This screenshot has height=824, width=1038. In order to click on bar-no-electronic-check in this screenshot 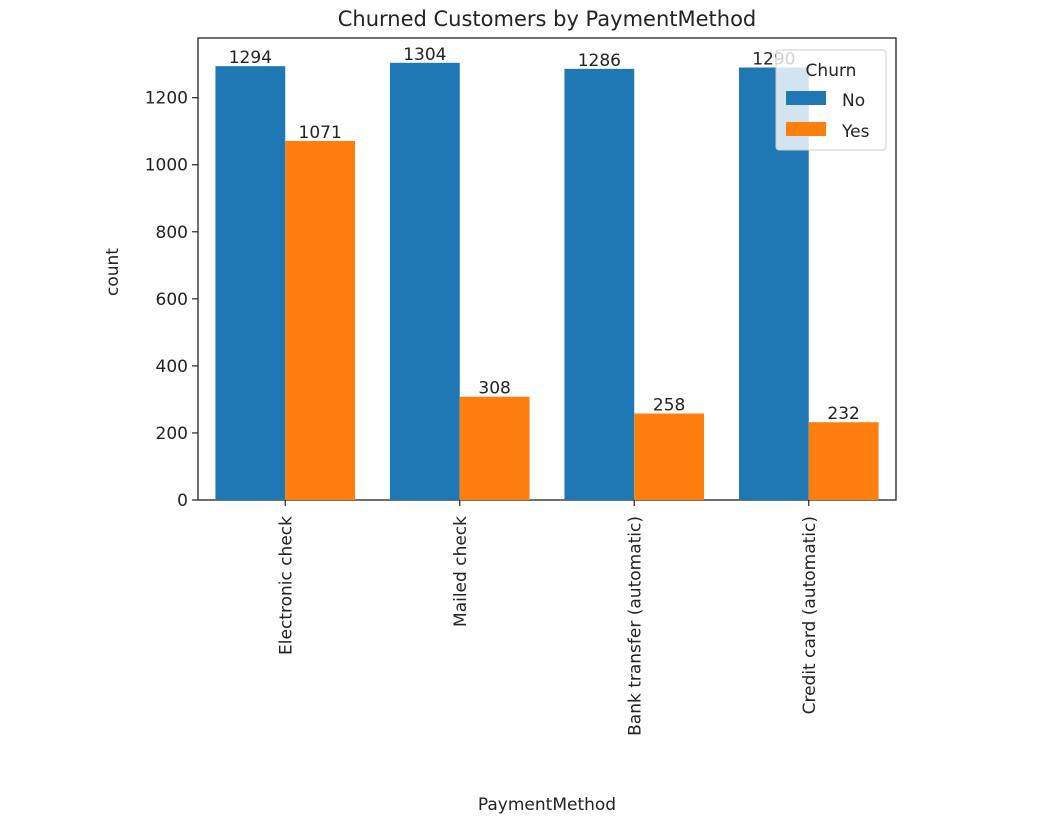, I will do `click(250, 283)`.